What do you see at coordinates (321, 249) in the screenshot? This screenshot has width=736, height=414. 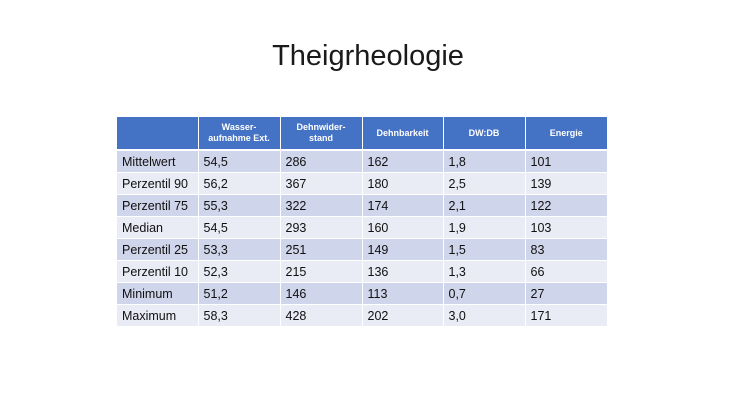 I see `table-cell-dehnwiderstand: 251` at bounding box center [321, 249].